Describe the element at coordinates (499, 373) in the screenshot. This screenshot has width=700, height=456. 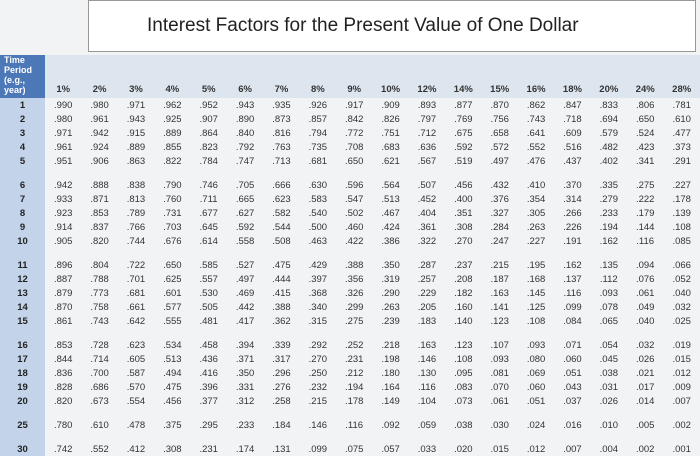
I see `factor-cell: .081` at that location.